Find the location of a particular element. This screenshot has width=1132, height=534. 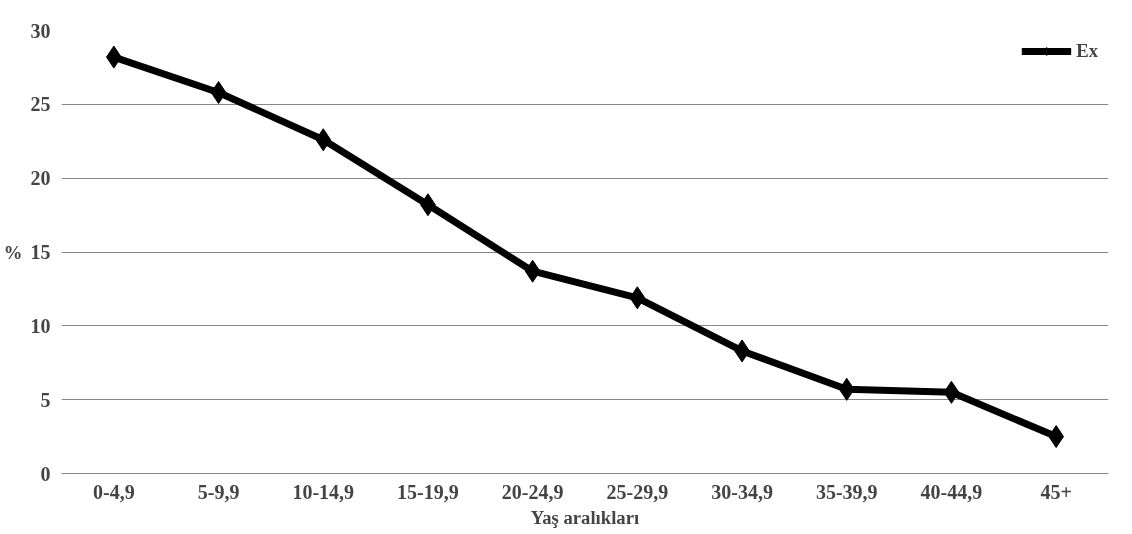

y-tick-label: 0 is located at coordinates (45, 473).